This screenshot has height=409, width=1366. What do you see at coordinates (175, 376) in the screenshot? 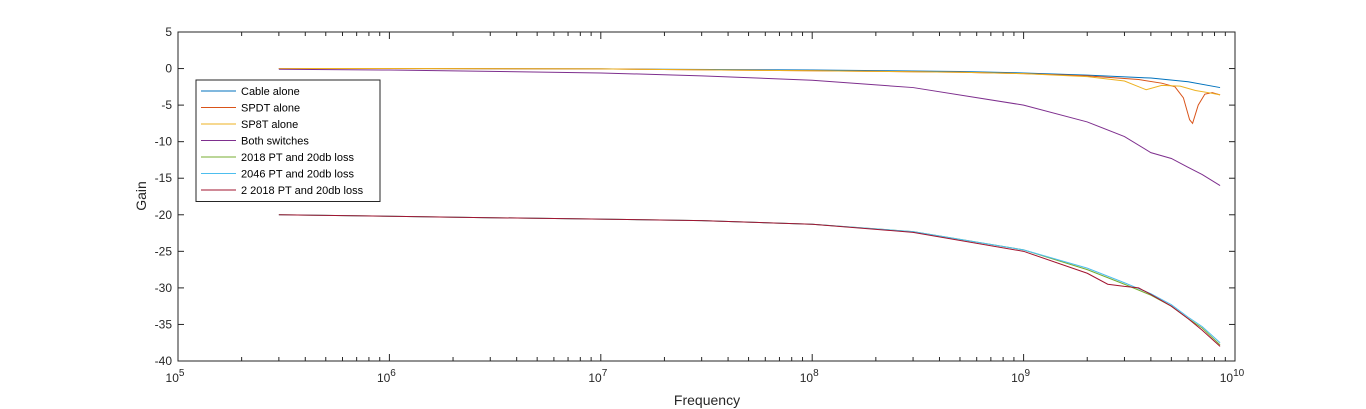
I see `x-tick-label: 10⁵` at bounding box center [175, 376].